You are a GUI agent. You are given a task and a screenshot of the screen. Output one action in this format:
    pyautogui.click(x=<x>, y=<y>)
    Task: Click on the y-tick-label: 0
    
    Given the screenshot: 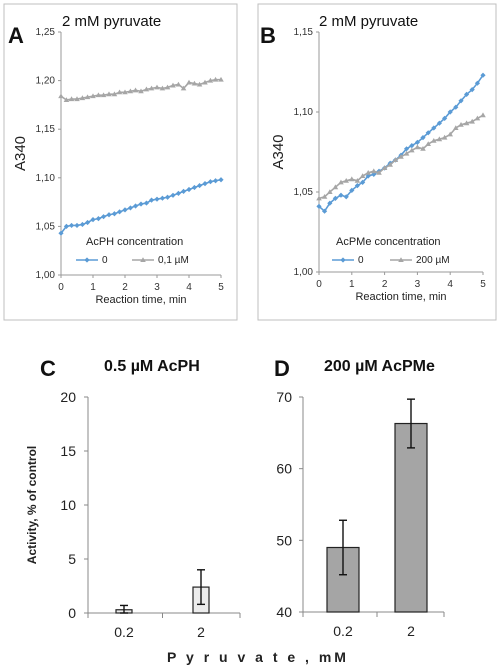 What is the action you would take?
    pyautogui.click(x=72, y=613)
    